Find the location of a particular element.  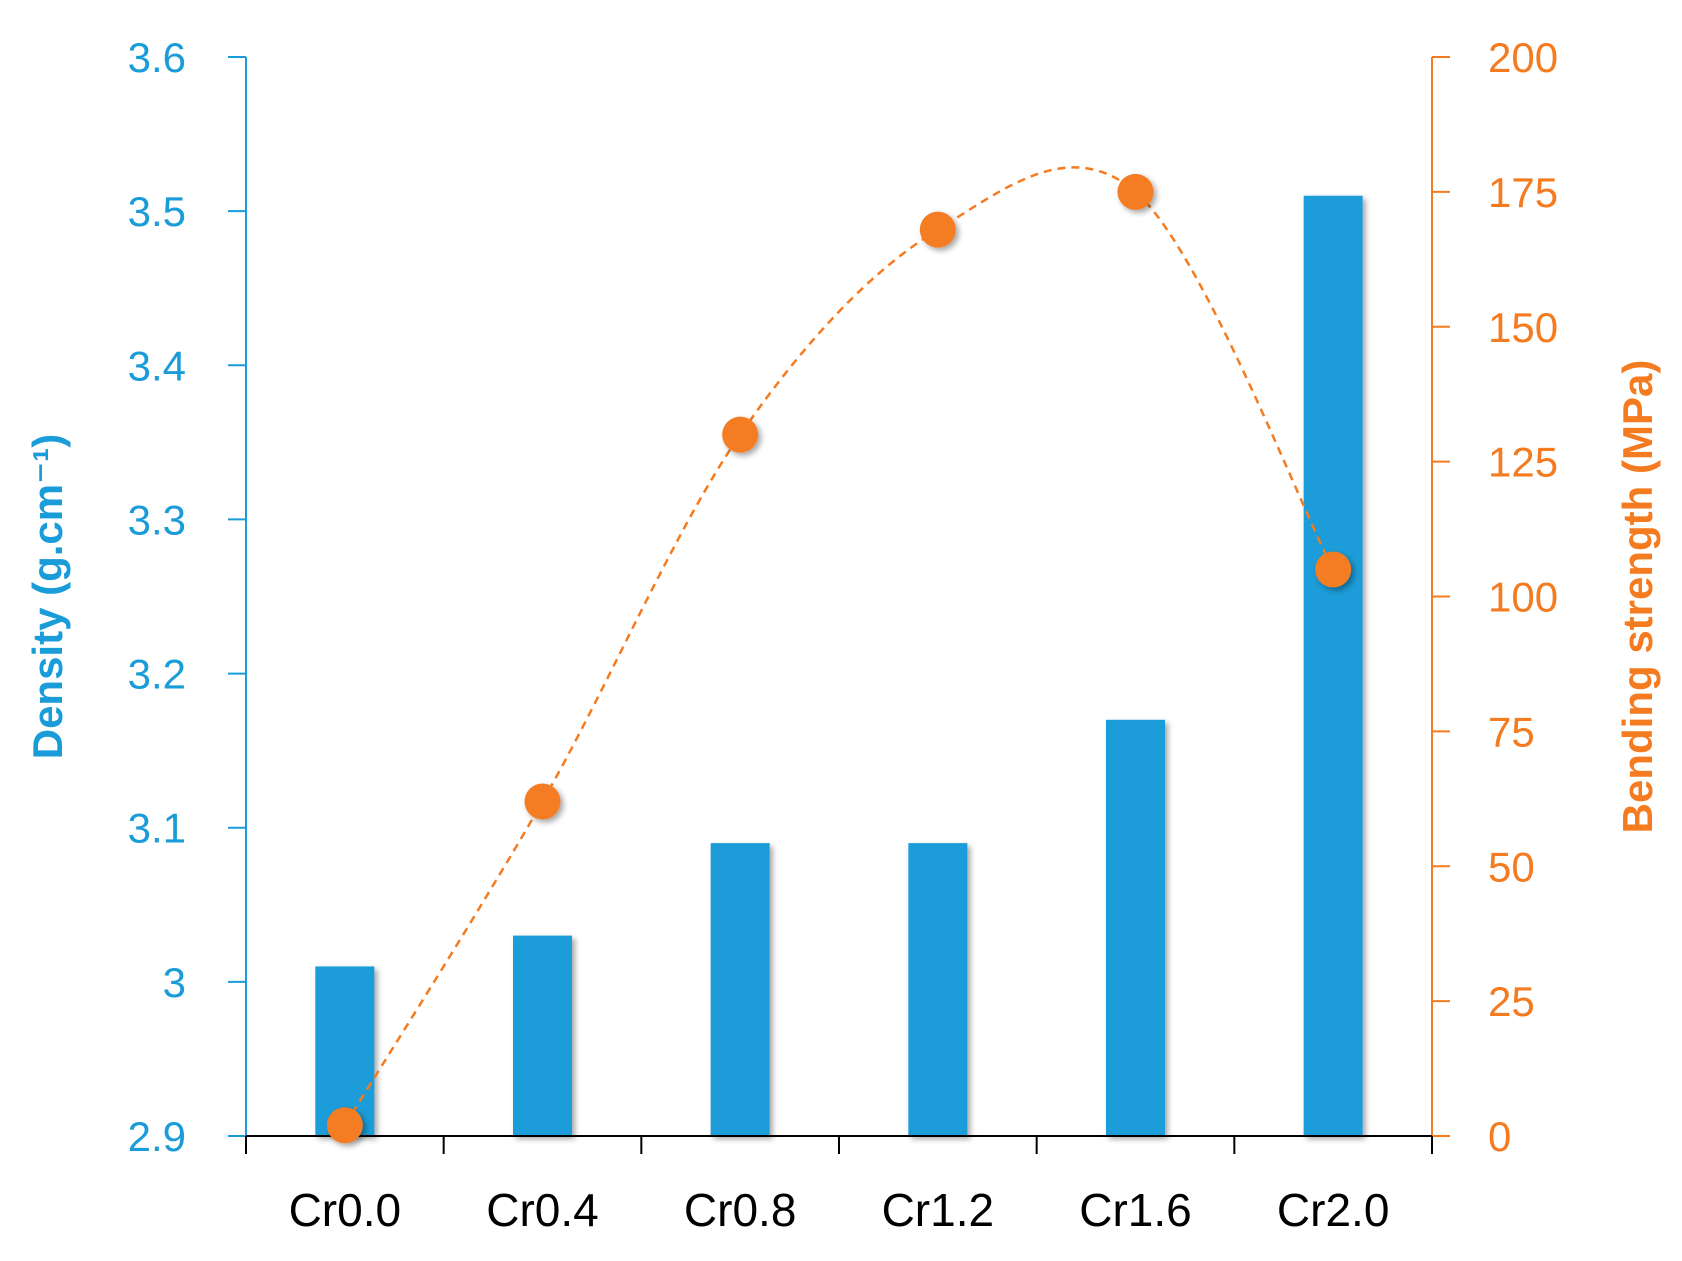

y-right-tick-label: 175 is located at coordinates (1523, 192).